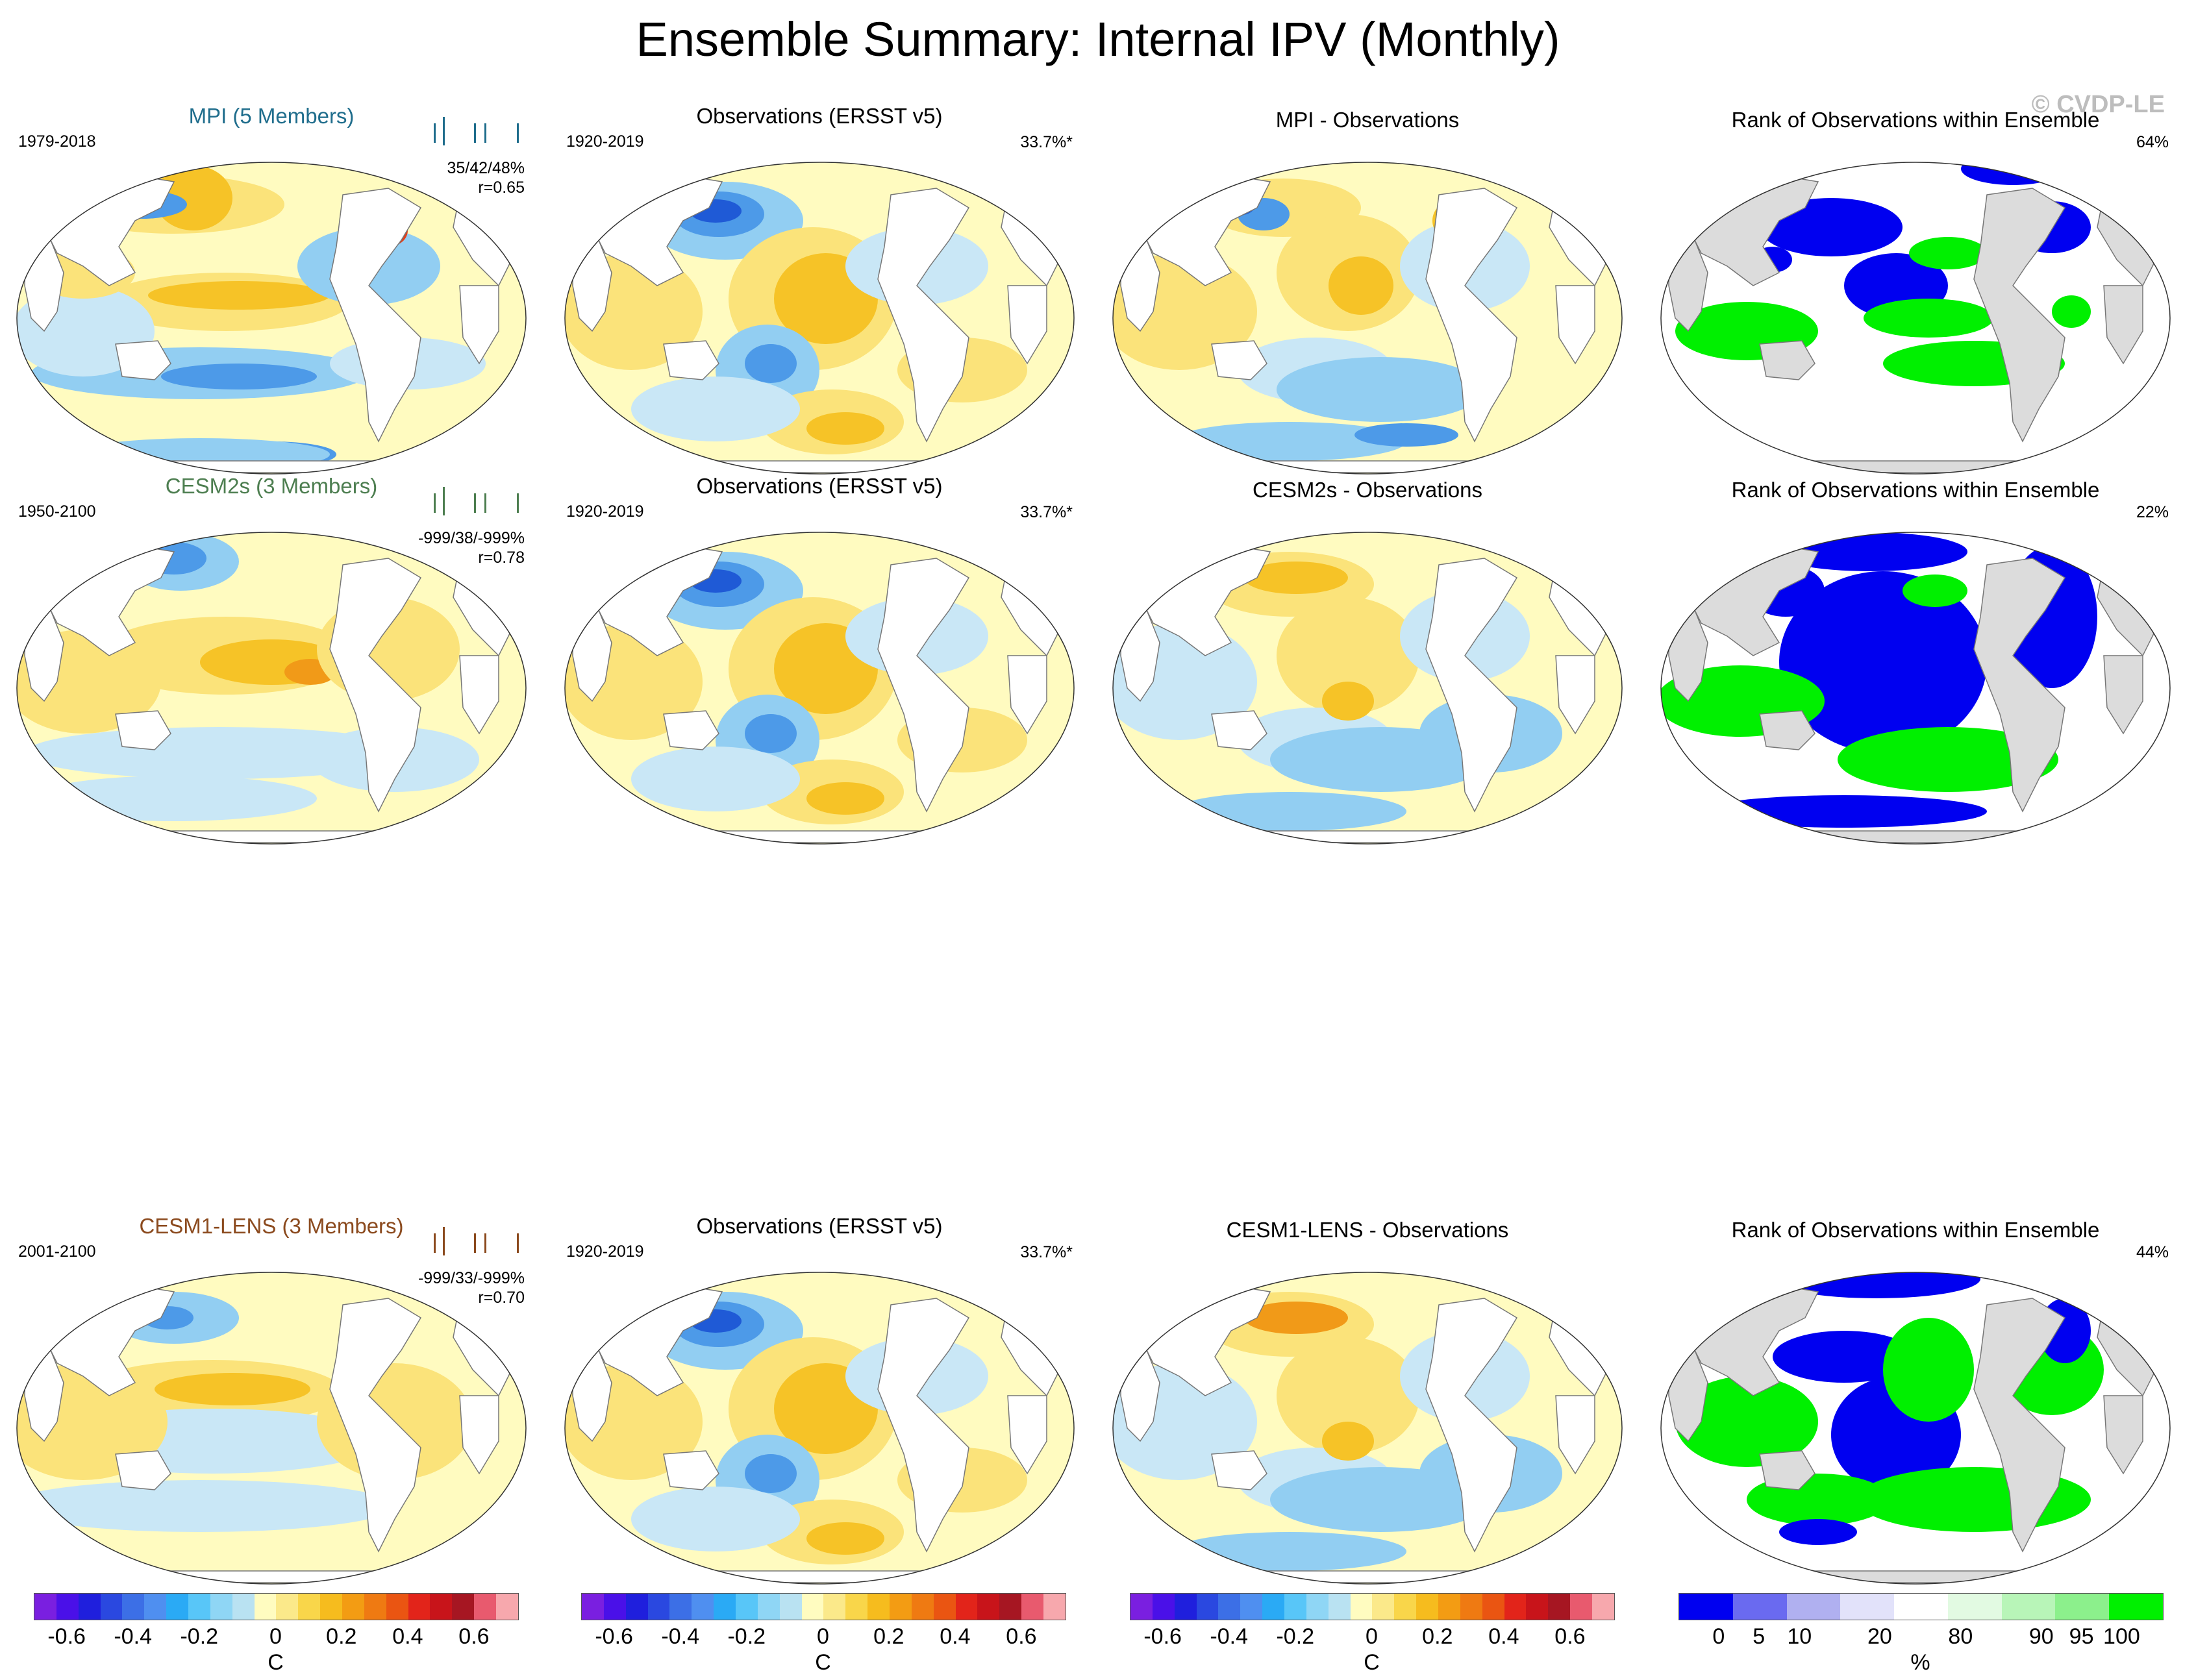 The width and height of the screenshot is (2196, 1680). Describe the element at coordinates (57, 511) in the screenshot. I see `period-label: 1950-2100` at that location.